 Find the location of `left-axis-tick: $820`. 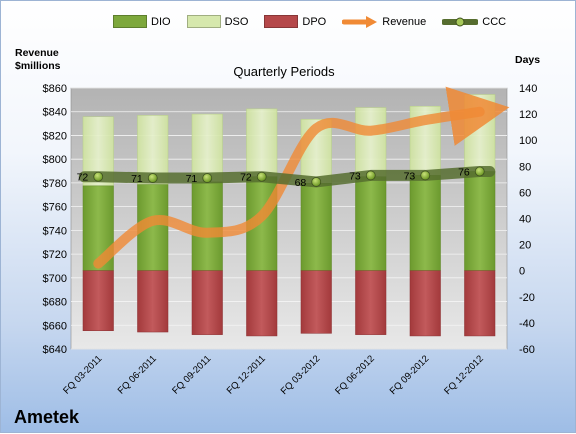

left-axis-tick: $820 is located at coordinates (55, 136).